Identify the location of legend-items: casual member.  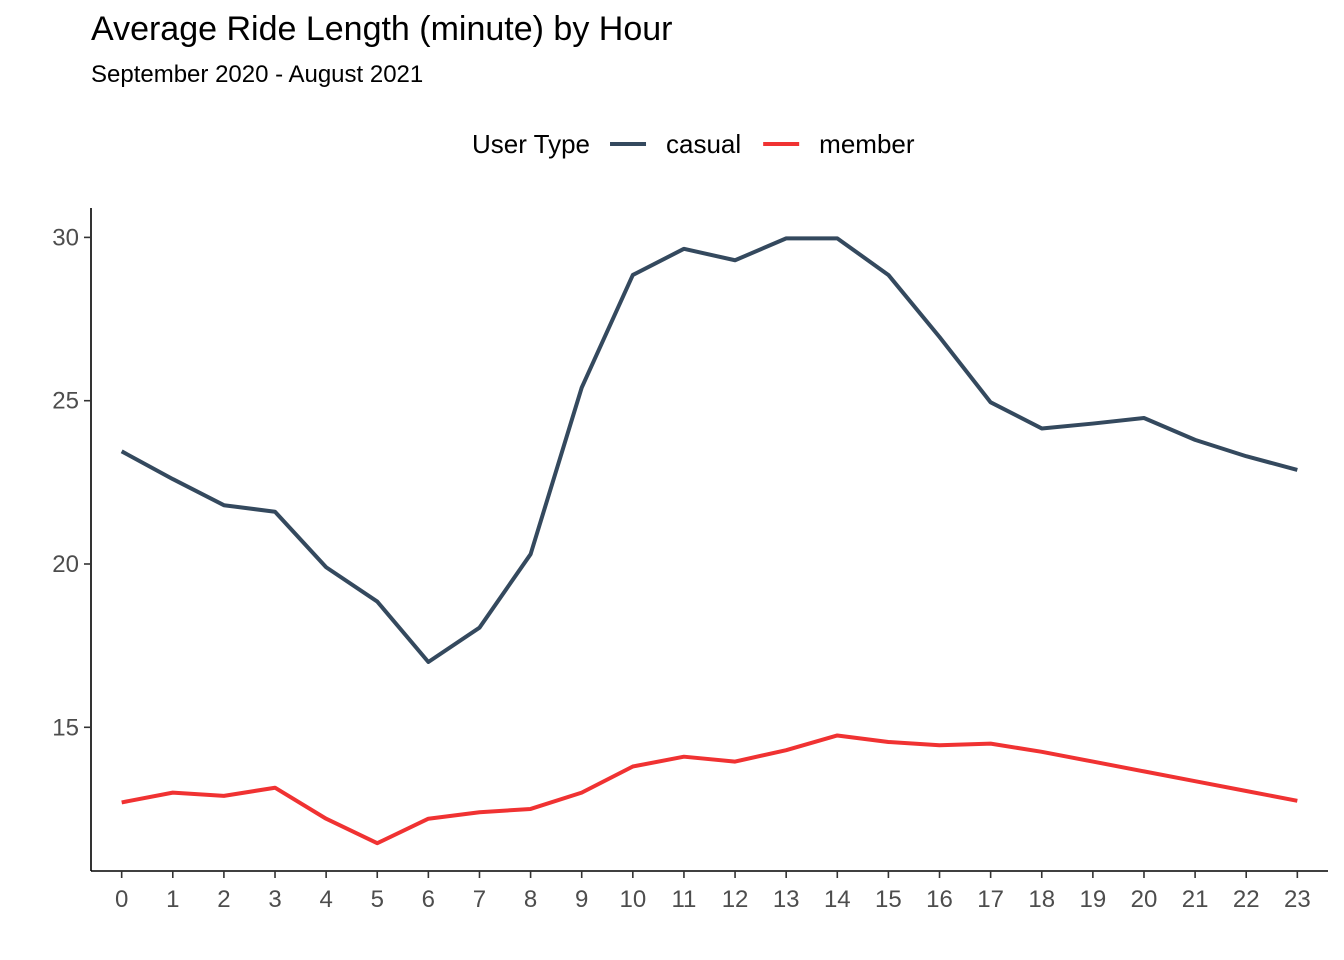
(762, 144).